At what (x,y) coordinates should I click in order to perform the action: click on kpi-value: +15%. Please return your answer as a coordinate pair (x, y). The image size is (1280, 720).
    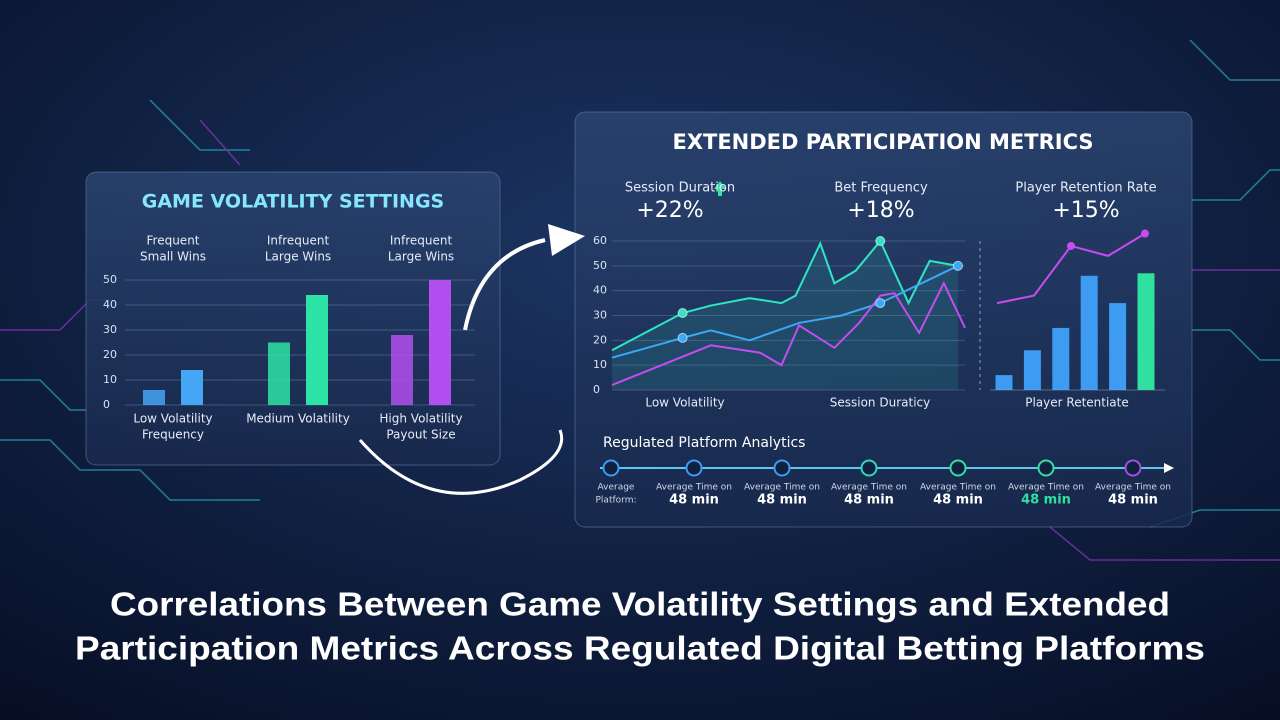
    Looking at the image, I should click on (1085, 210).